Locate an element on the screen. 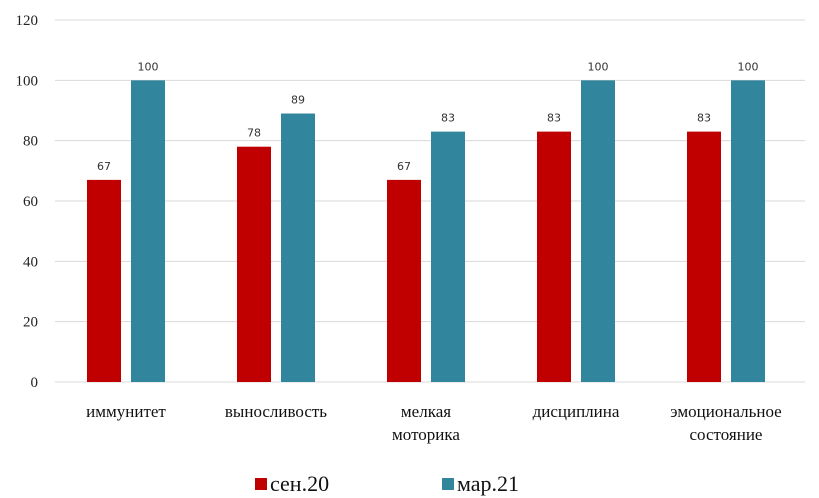  y-tick-label: 100 is located at coordinates (27, 81).